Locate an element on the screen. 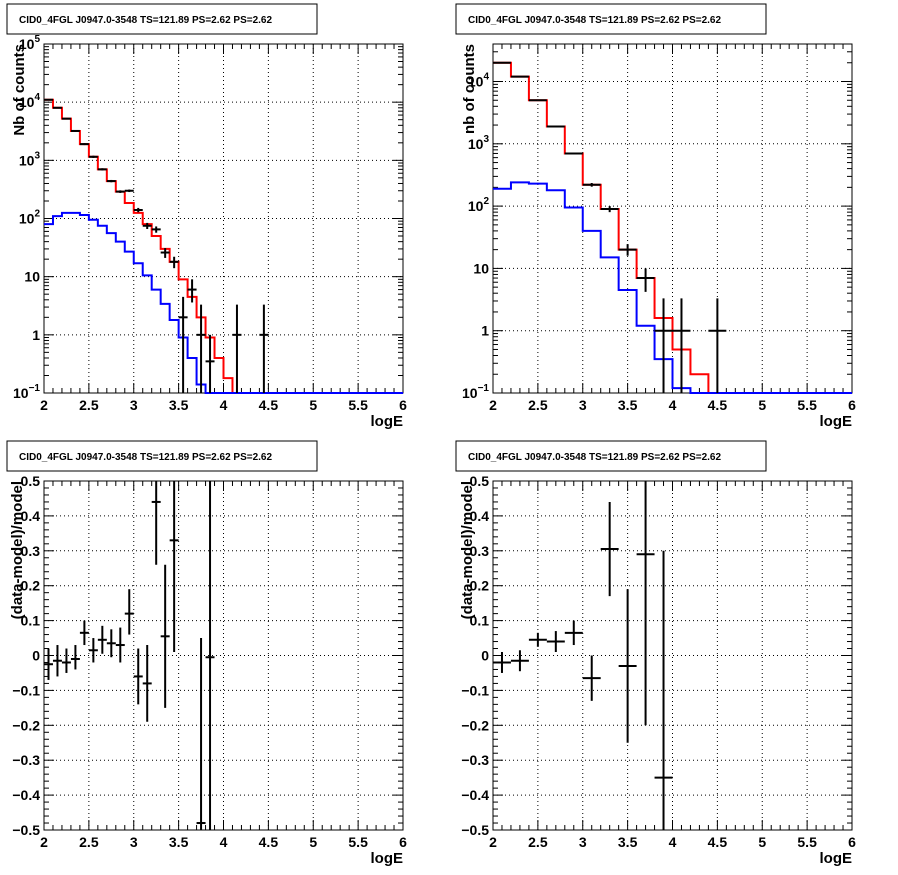 The height and width of the screenshot is (875, 898). y-tick-label: −0.4 is located at coordinates (475, 795).